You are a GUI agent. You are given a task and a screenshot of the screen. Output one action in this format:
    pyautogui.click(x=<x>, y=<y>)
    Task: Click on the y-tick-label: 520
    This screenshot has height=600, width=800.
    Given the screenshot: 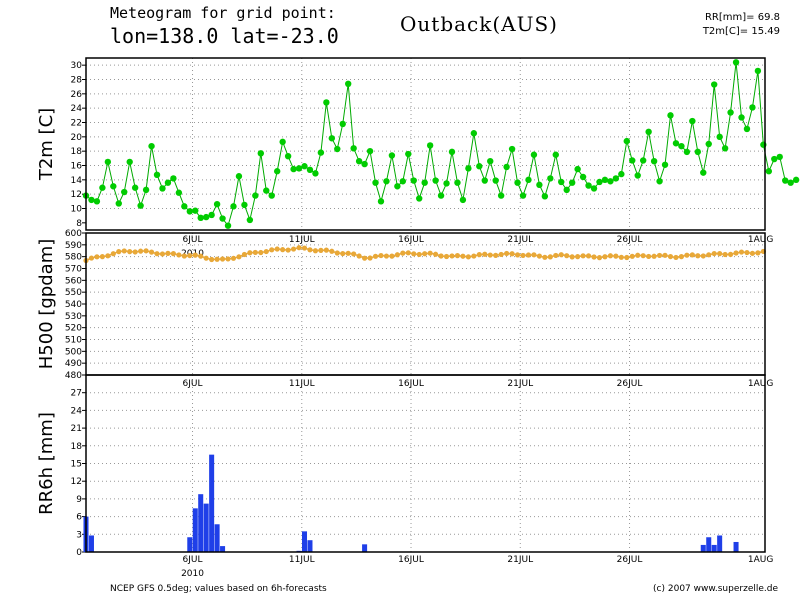 What is the action you would take?
    pyautogui.click(x=73, y=329)
    